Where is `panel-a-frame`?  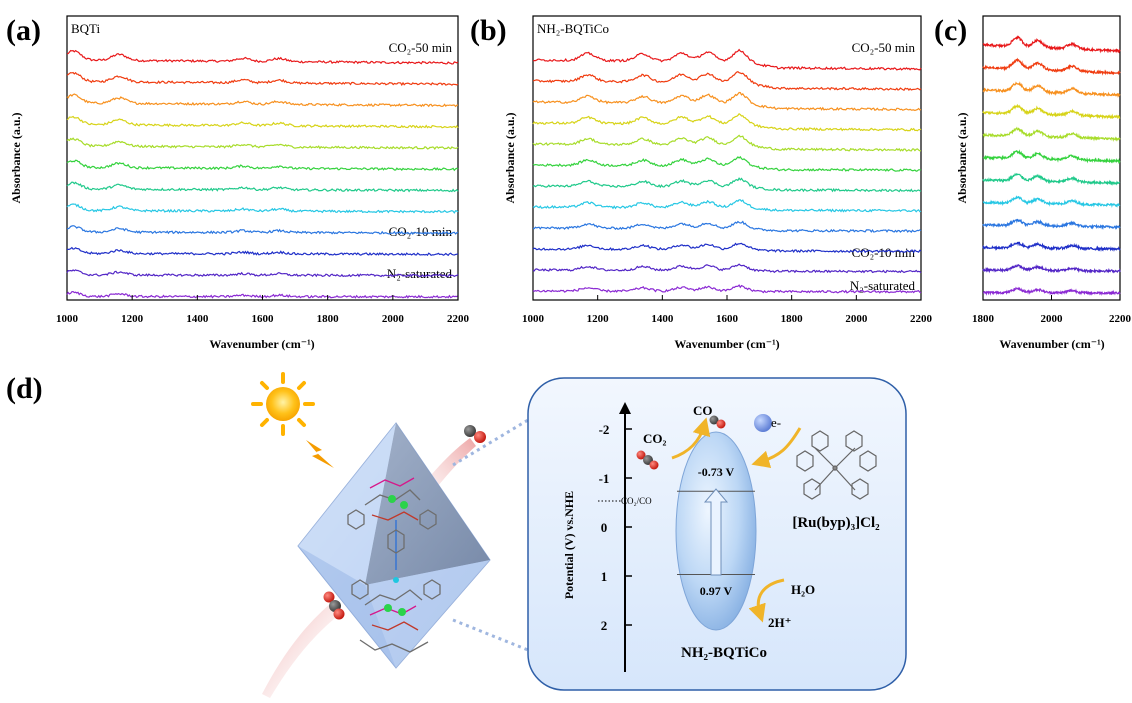
panel-a-frame is located at coordinates (262, 158).